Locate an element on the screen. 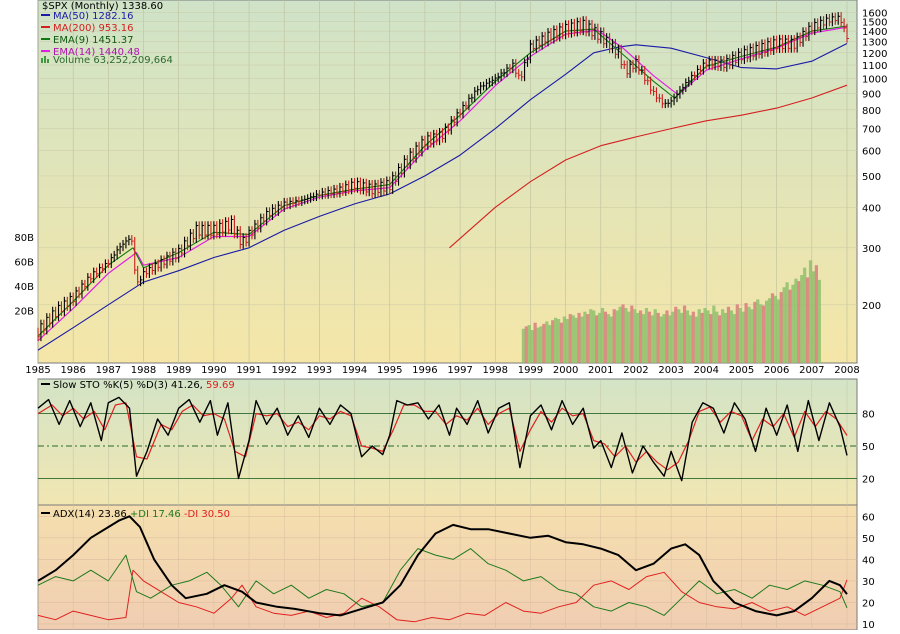 This screenshot has width=900, height=634. x-tick-label: 1985 is located at coordinates (37, 370).